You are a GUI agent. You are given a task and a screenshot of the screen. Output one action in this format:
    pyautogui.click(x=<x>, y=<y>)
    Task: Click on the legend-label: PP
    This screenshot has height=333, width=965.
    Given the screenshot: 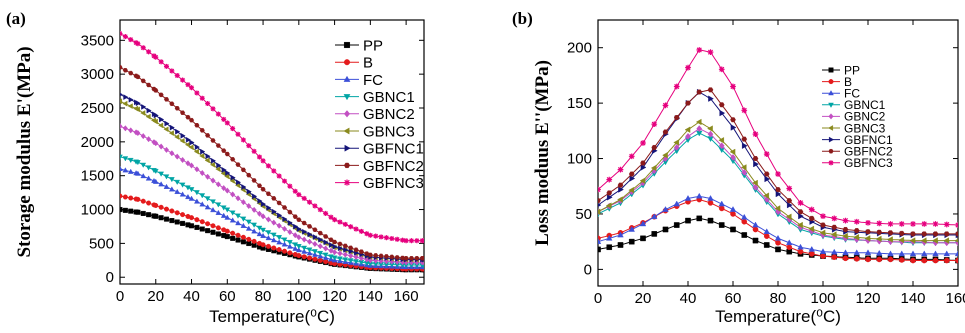 What is the action you would take?
    pyautogui.click(x=852, y=70)
    